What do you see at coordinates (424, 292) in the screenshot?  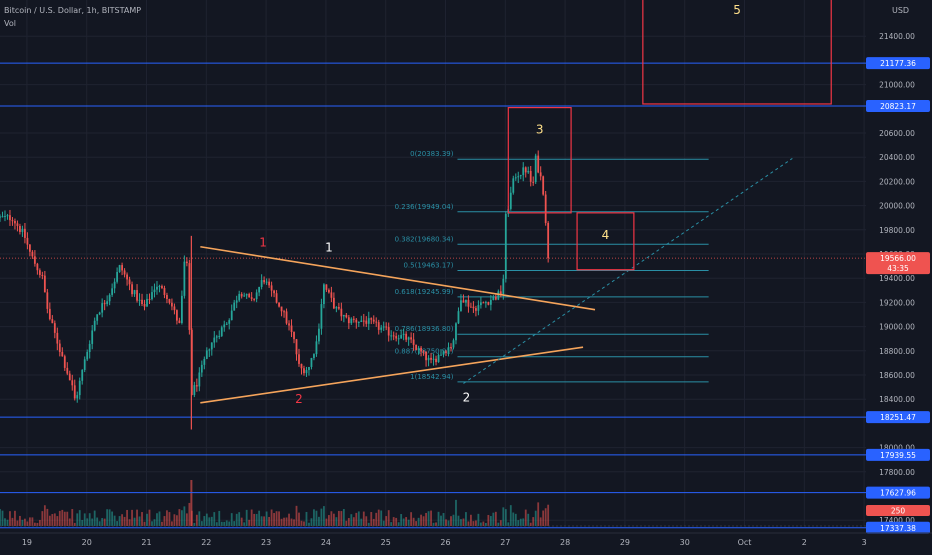 I see `fib-level-label: 0.618(19245.99)` at bounding box center [424, 292].